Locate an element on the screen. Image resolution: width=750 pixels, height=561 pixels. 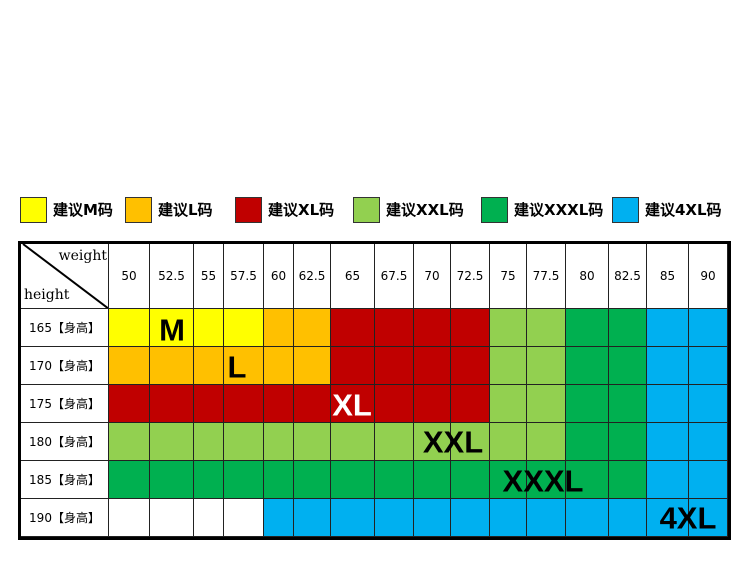
weight-header: 55 is located at coordinates (209, 276).